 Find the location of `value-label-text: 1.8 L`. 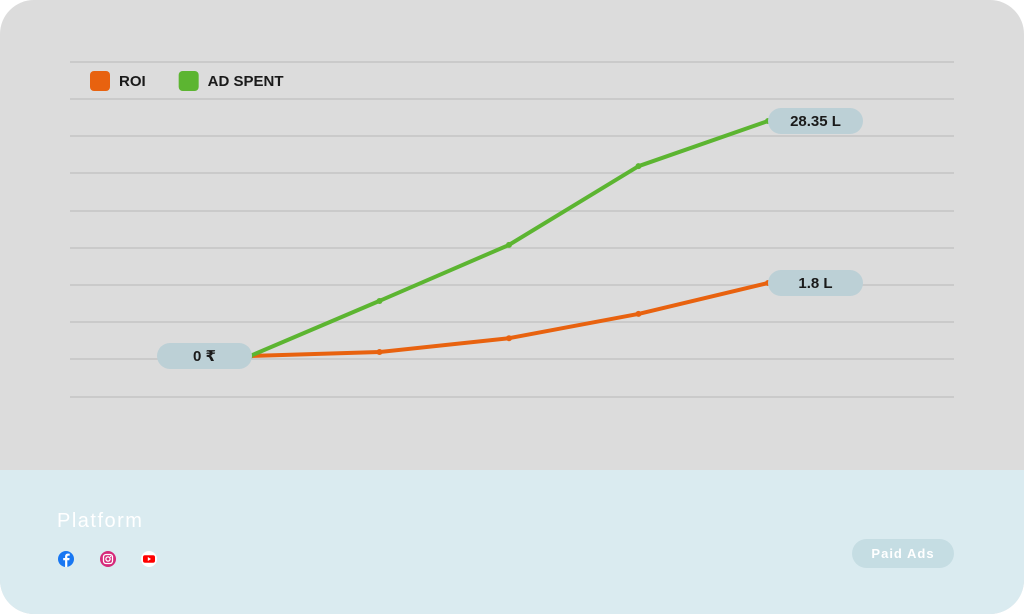

value-label-text: 1.8 L is located at coordinates (815, 283).